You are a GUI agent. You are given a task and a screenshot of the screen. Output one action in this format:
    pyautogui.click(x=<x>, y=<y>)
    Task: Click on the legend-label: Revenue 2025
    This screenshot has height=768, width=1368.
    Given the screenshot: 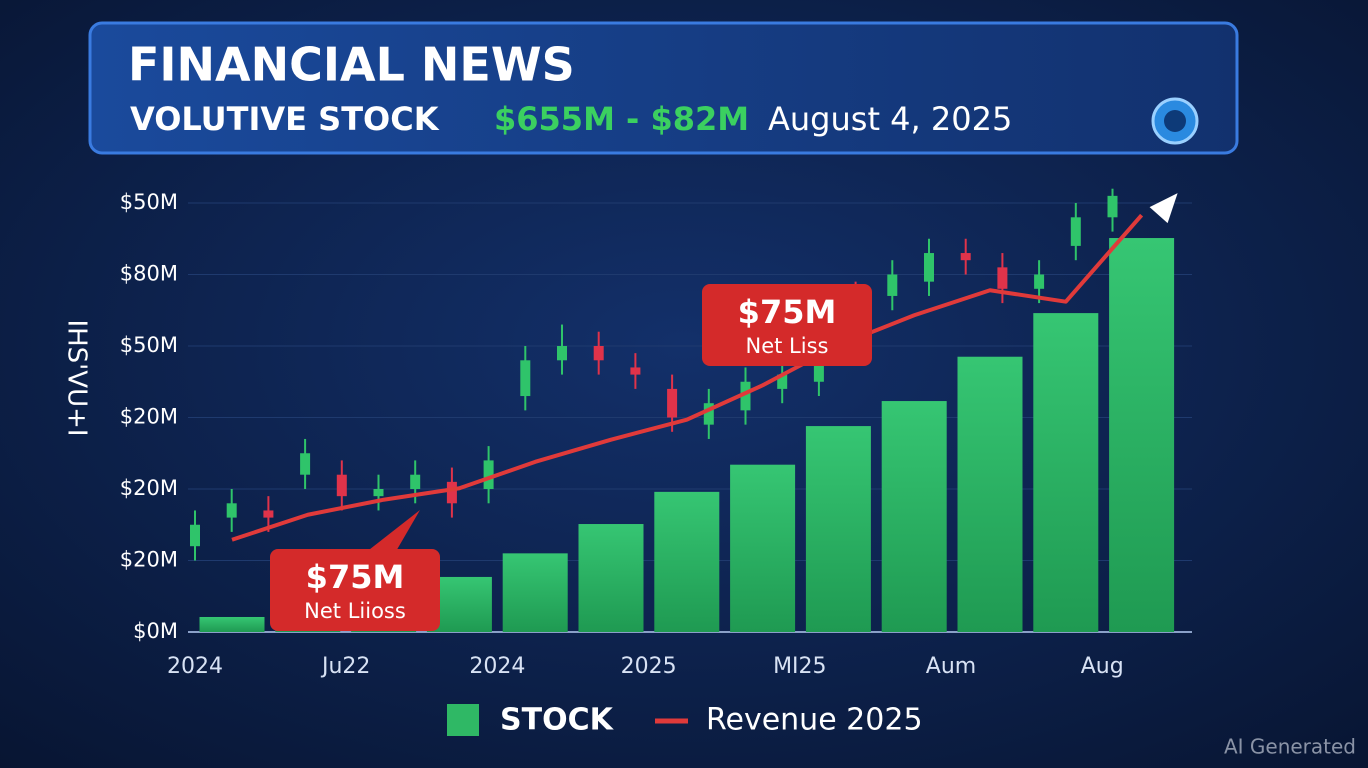 What is the action you would take?
    pyautogui.click(x=814, y=720)
    